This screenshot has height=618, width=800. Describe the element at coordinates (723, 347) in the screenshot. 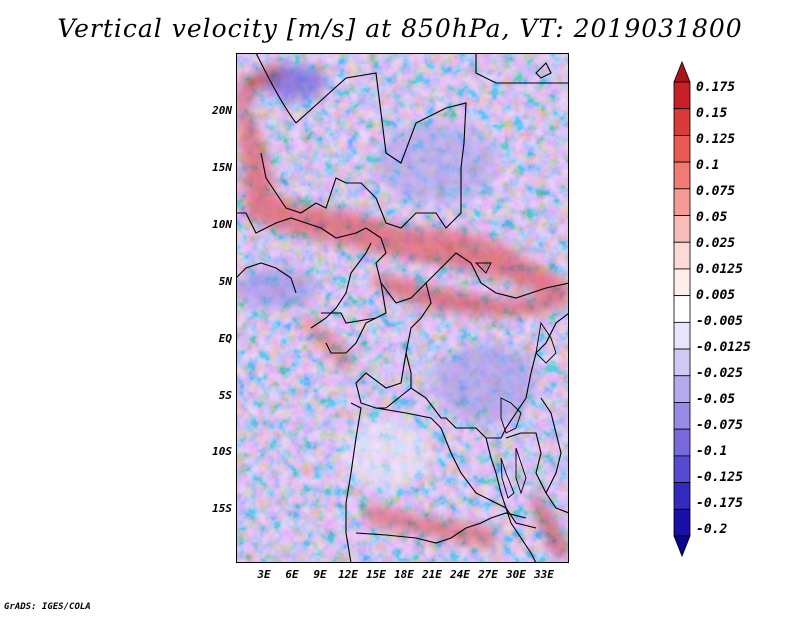

I see `colorbar-label-neg-0-0125: -0.0125` at that location.